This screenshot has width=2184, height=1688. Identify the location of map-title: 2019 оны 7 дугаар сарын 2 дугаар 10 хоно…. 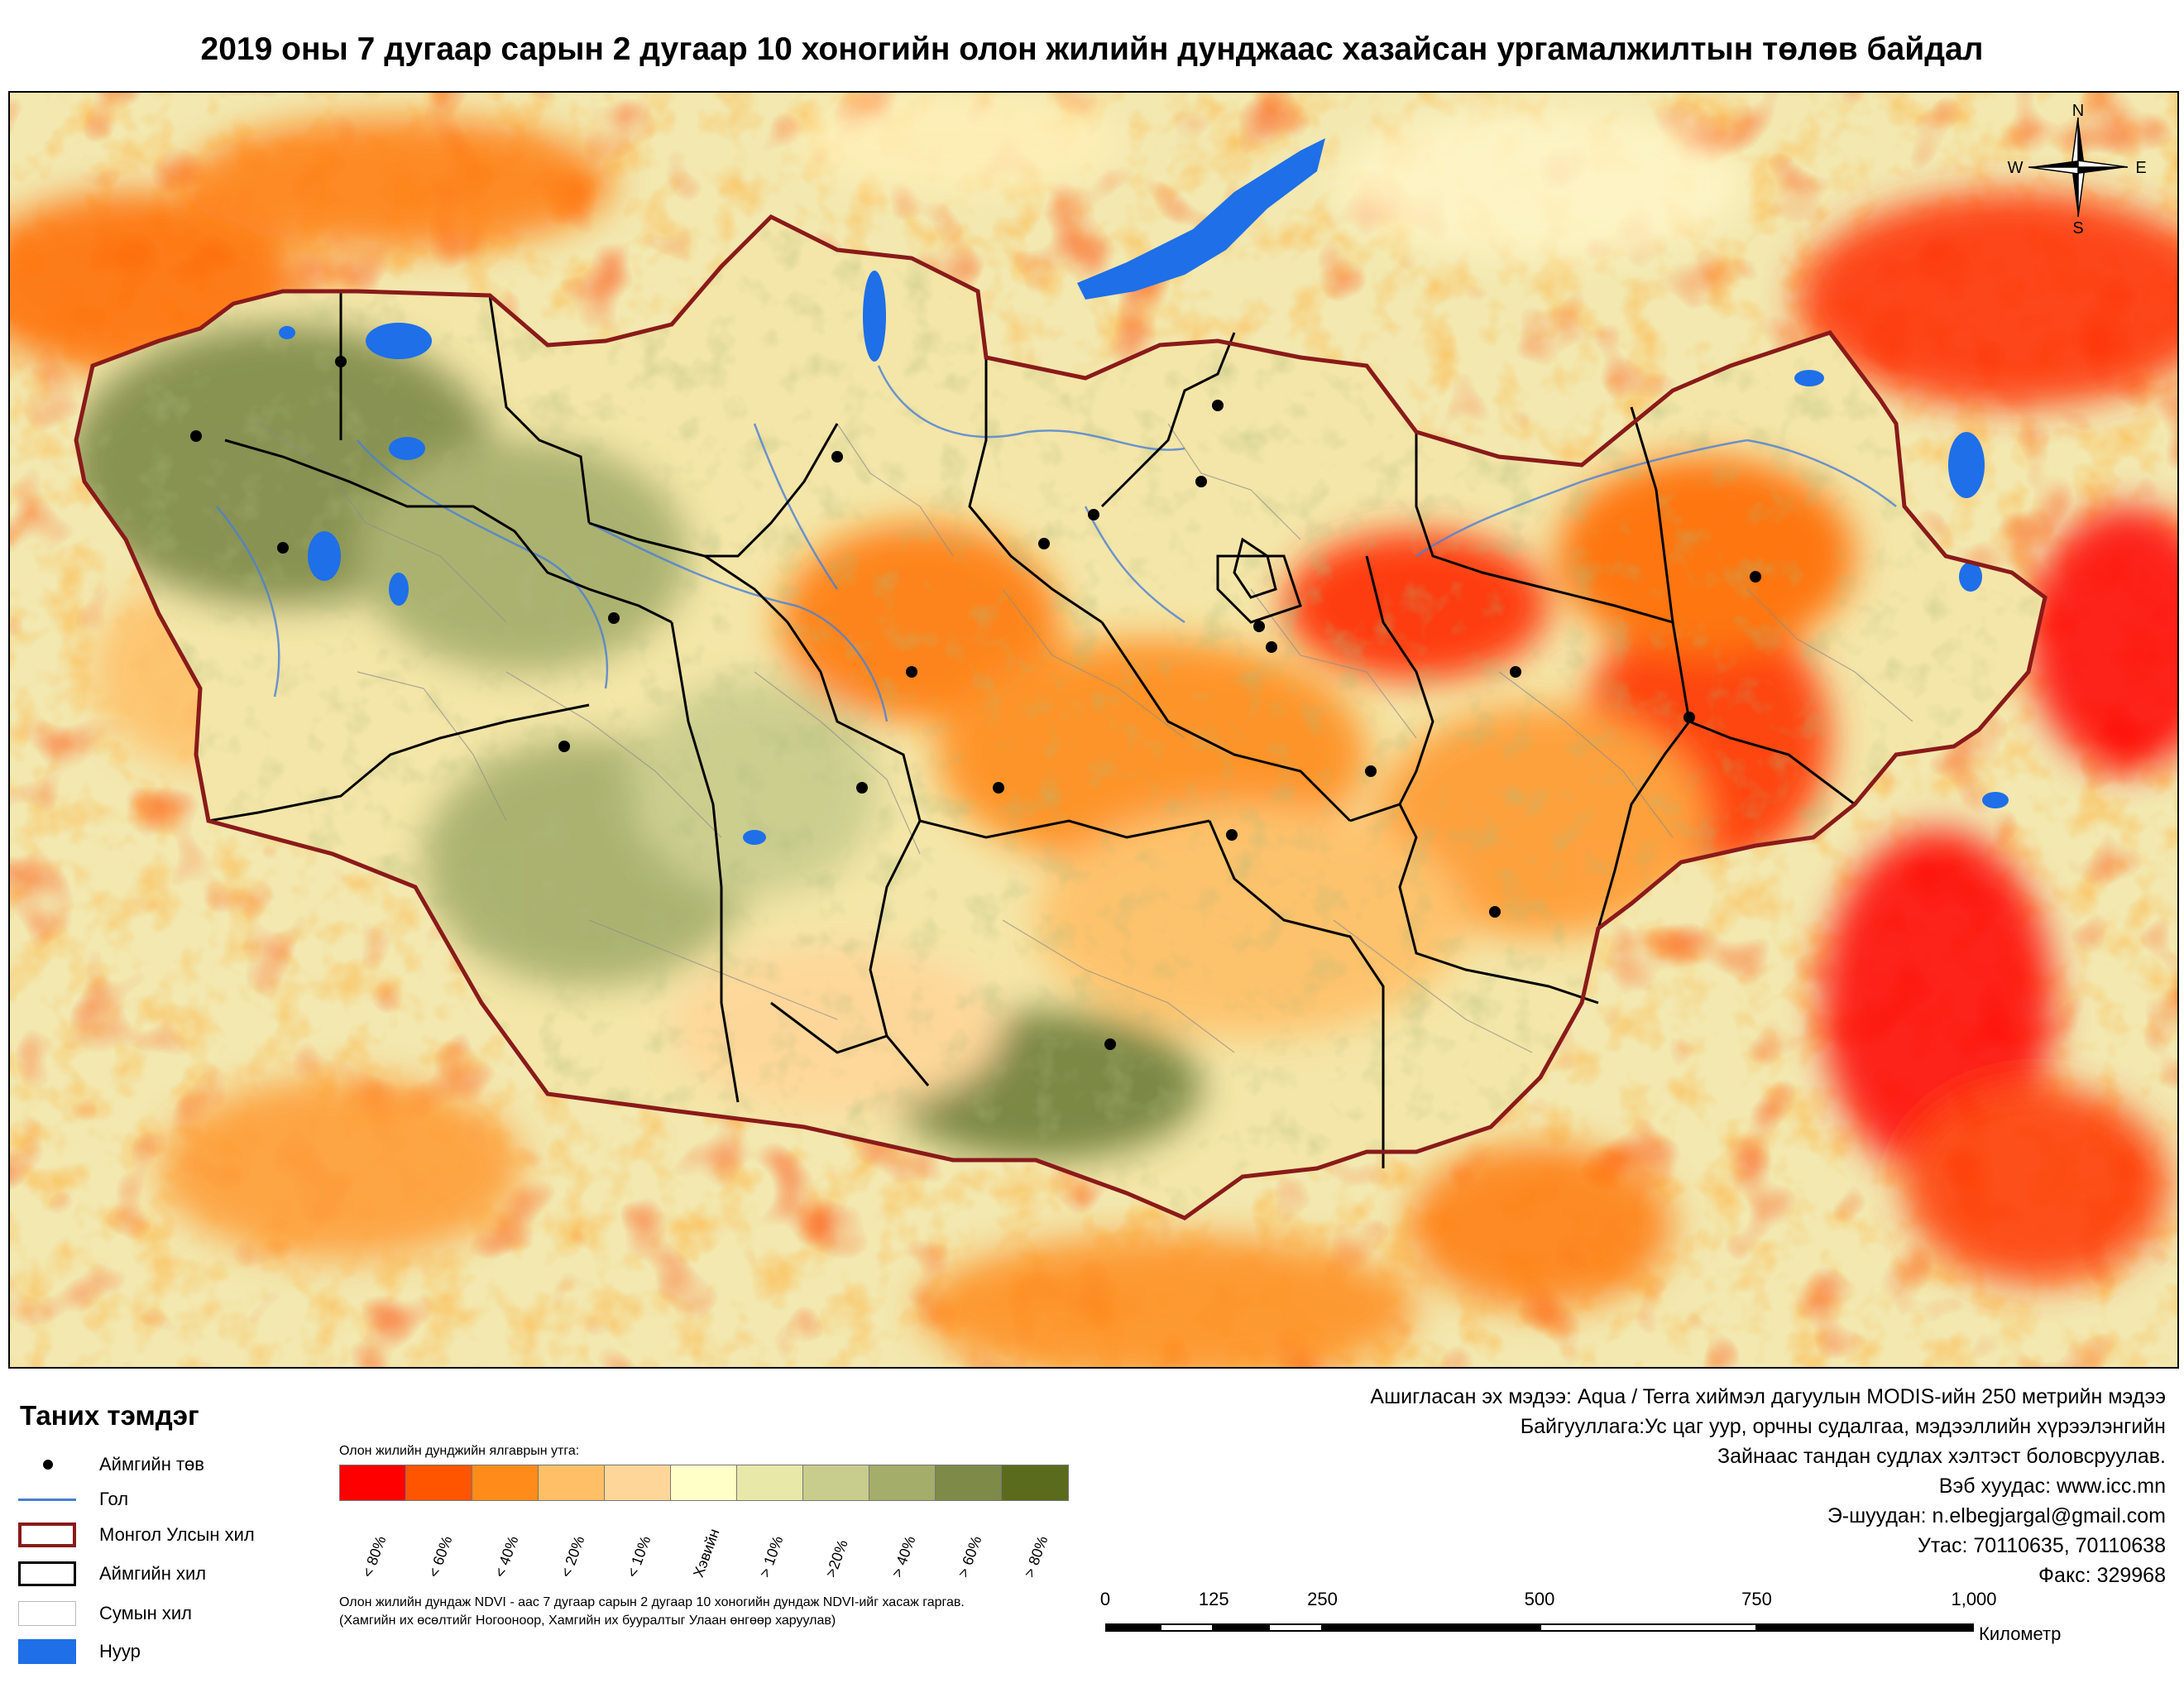
(1092, 49).